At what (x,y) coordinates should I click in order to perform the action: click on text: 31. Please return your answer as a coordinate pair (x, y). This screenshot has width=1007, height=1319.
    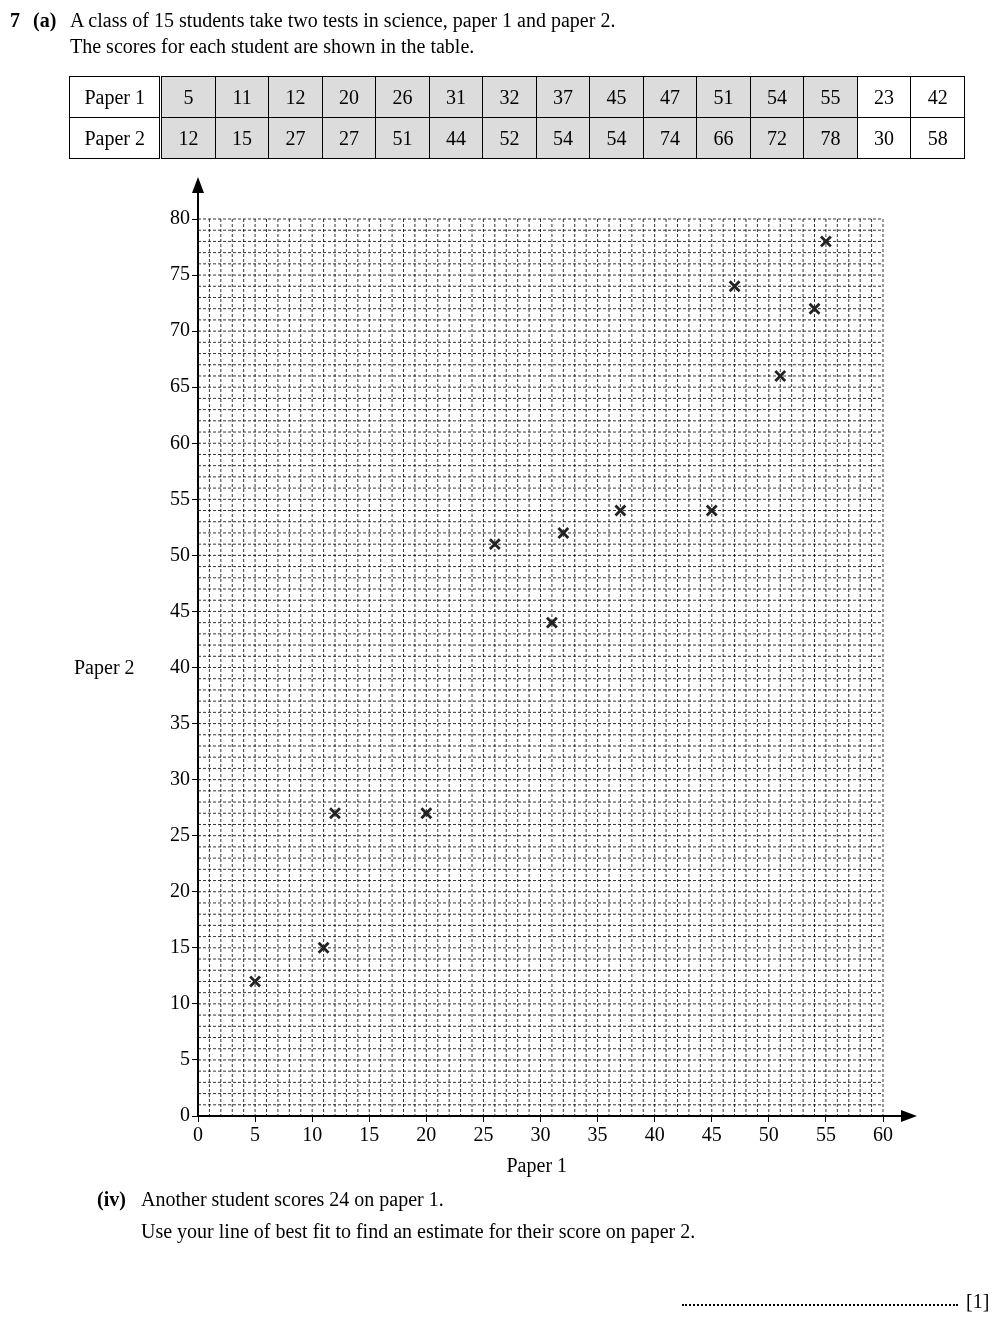
    Looking at the image, I should click on (456, 97).